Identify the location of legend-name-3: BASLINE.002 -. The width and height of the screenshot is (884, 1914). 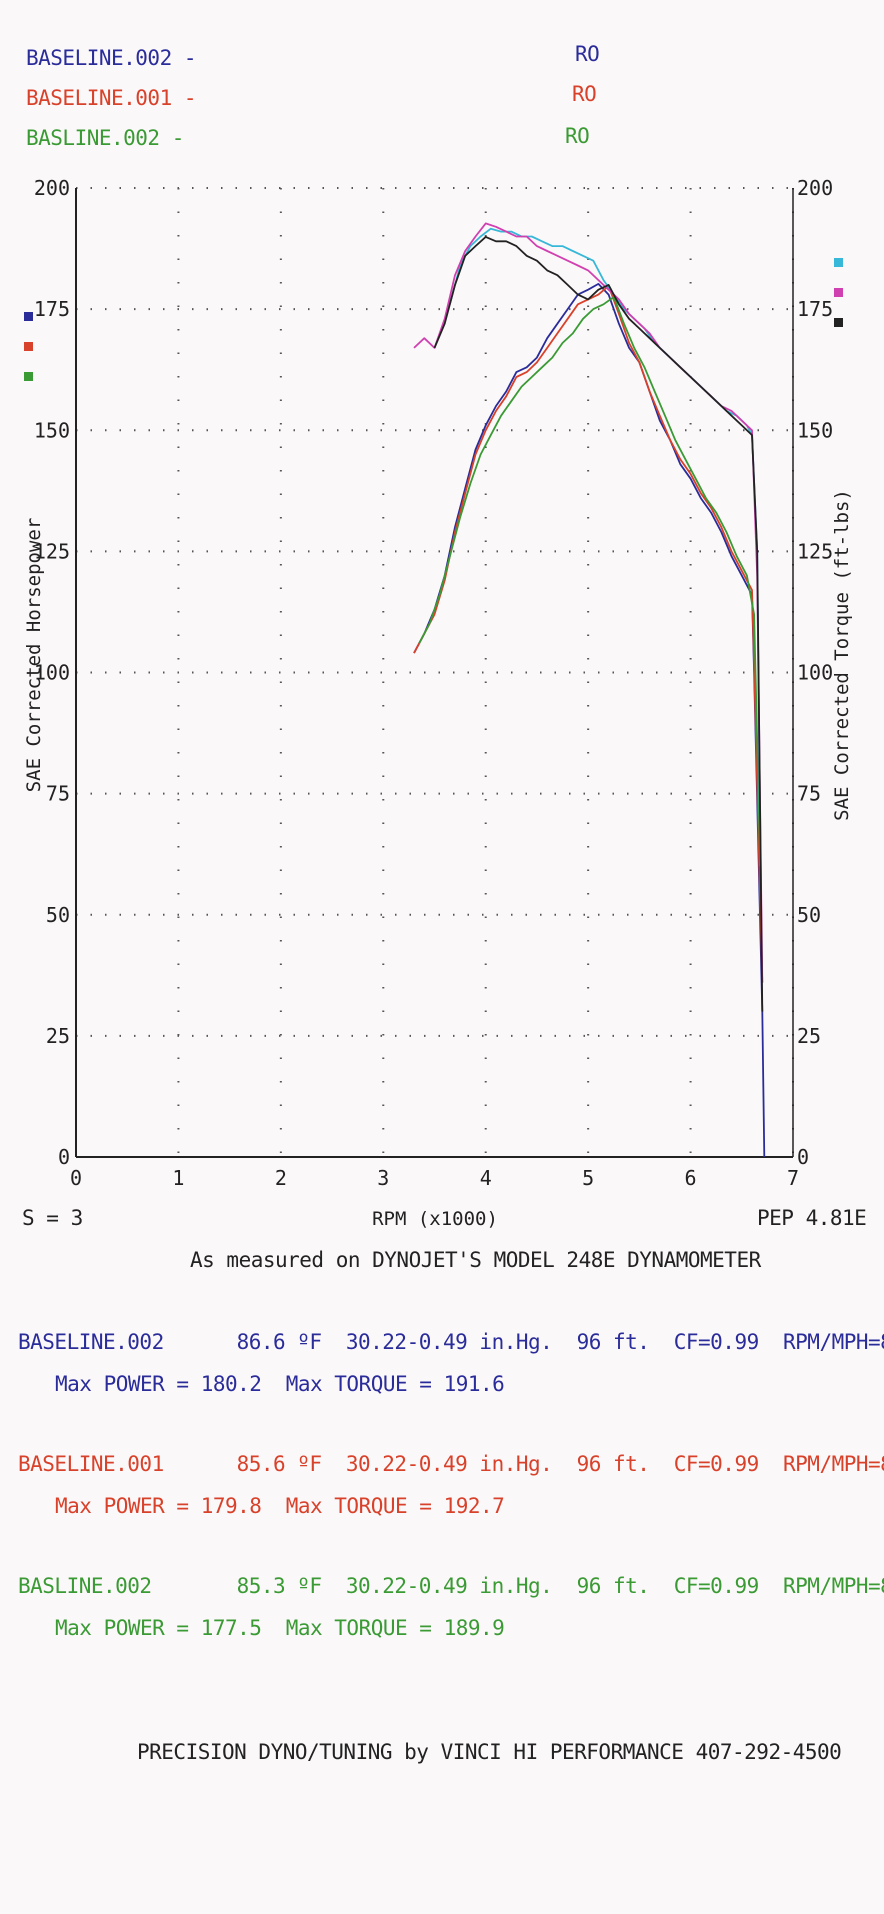
(105, 138).